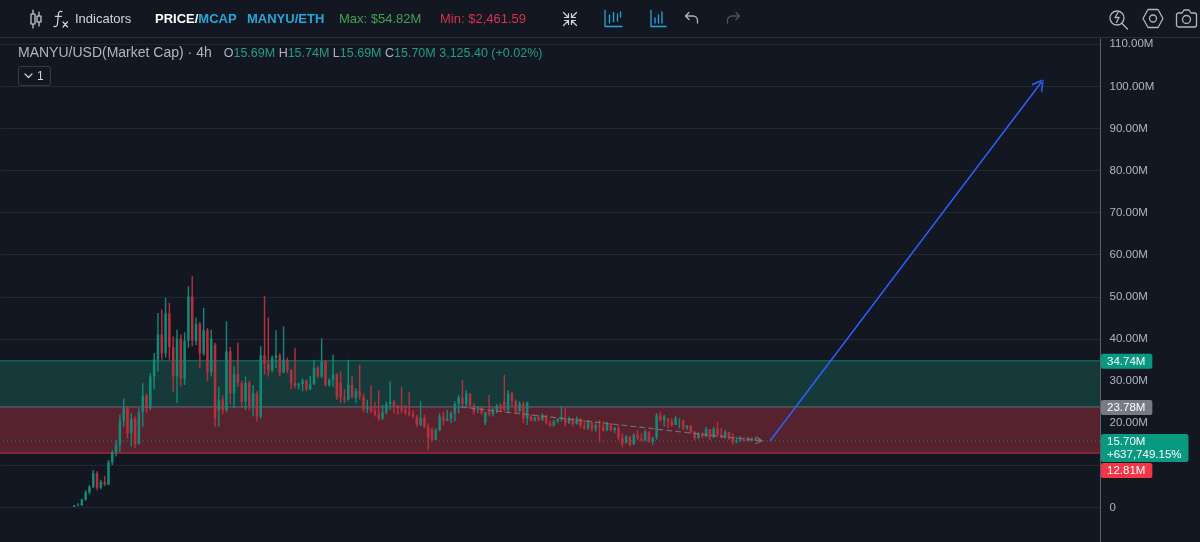 The image size is (1200, 542). Describe the element at coordinates (483, 18) in the screenshot. I see `text: Min: $2,461.59` at that location.